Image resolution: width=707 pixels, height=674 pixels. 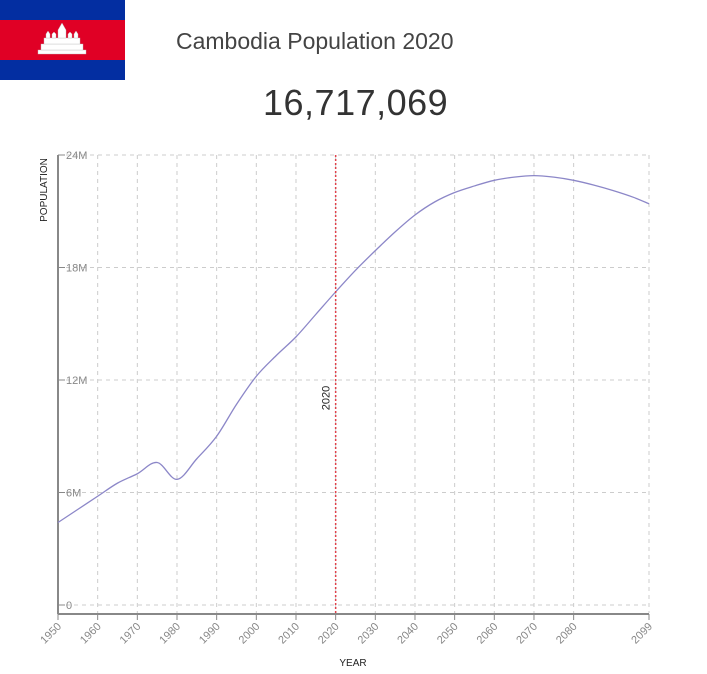 What do you see at coordinates (642, 634) in the screenshot?
I see `x-tick-label: 2099` at bounding box center [642, 634].